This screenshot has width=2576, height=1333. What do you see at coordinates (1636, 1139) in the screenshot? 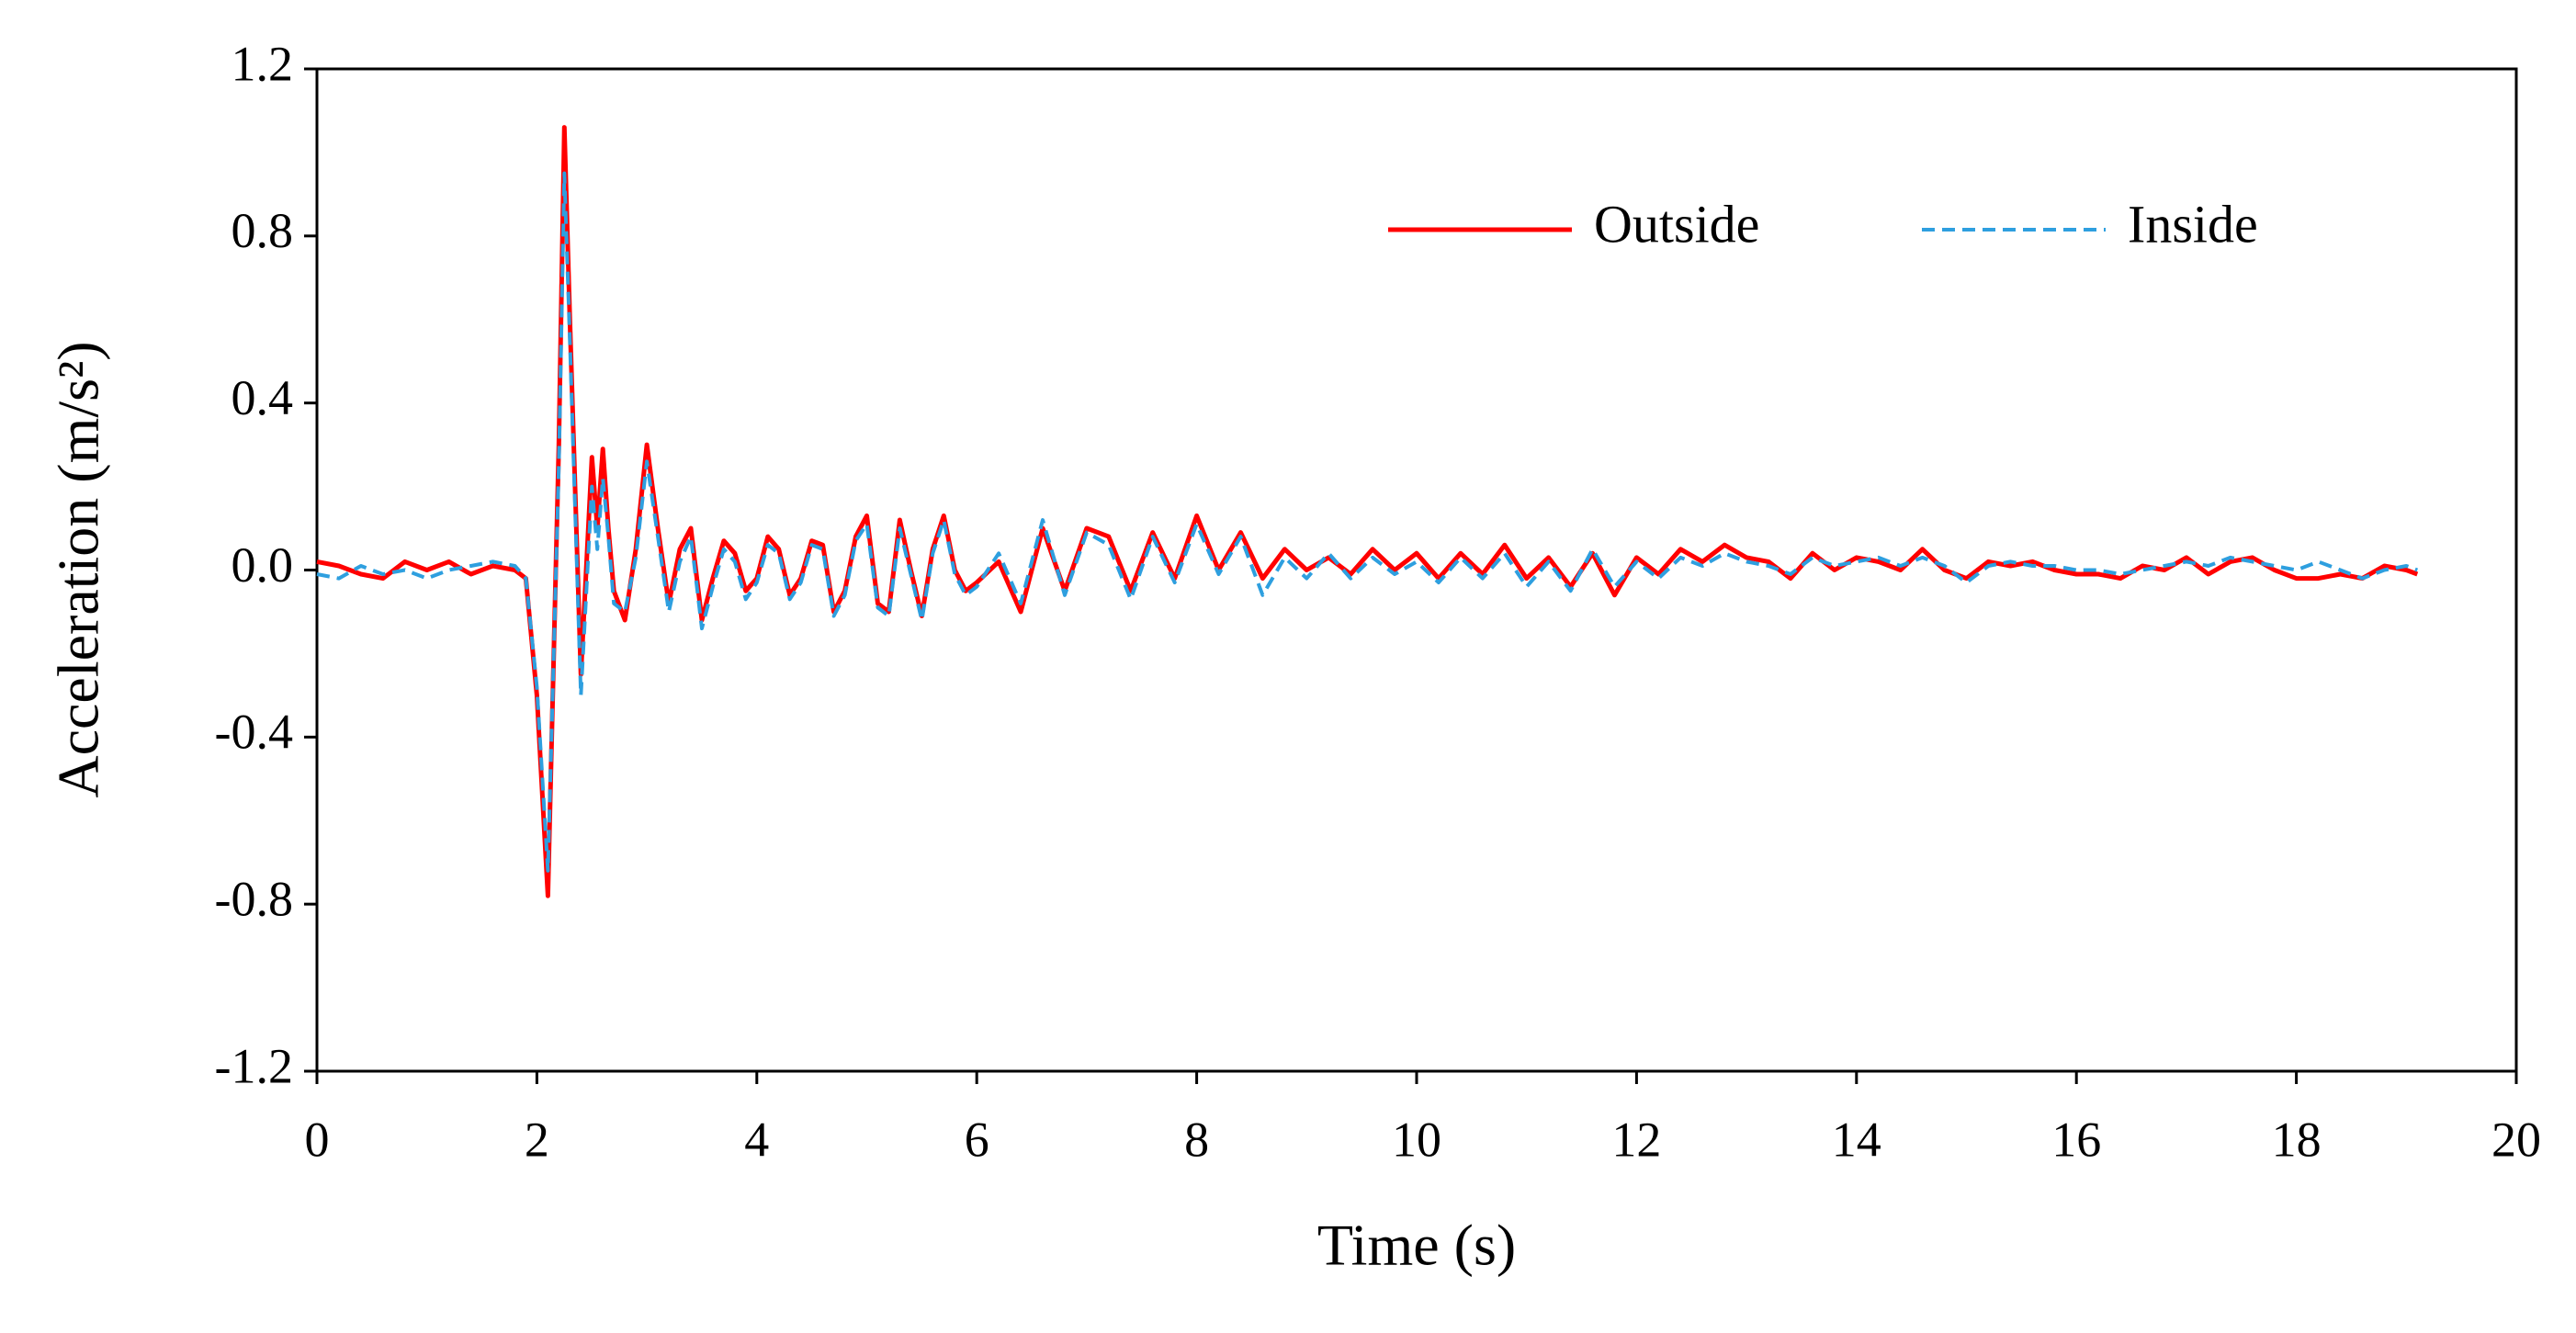
I see `x-tick-label: 12` at bounding box center [1636, 1139].